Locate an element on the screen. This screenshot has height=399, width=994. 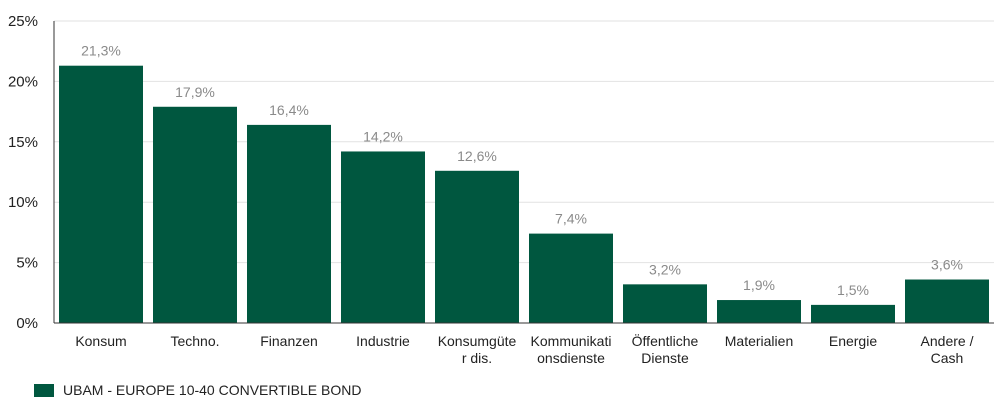
category-label: Andere / is located at coordinates (947, 341).